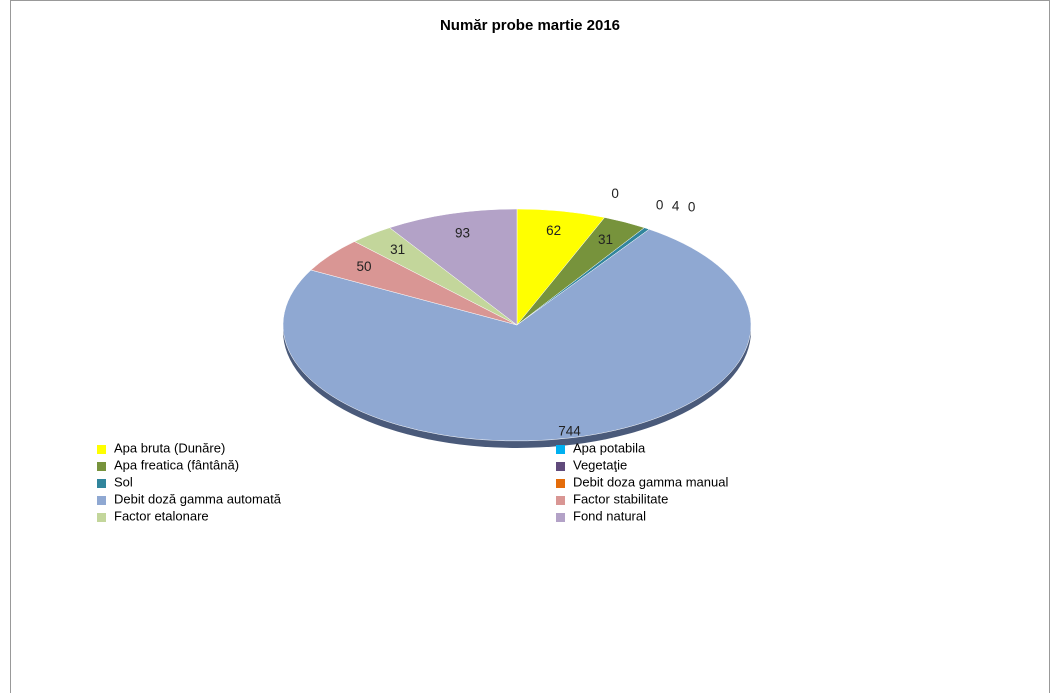 This screenshot has width=1050, height=693. Describe the element at coordinates (462, 232) in the screenshot. I see `data-label: 93` at that location.